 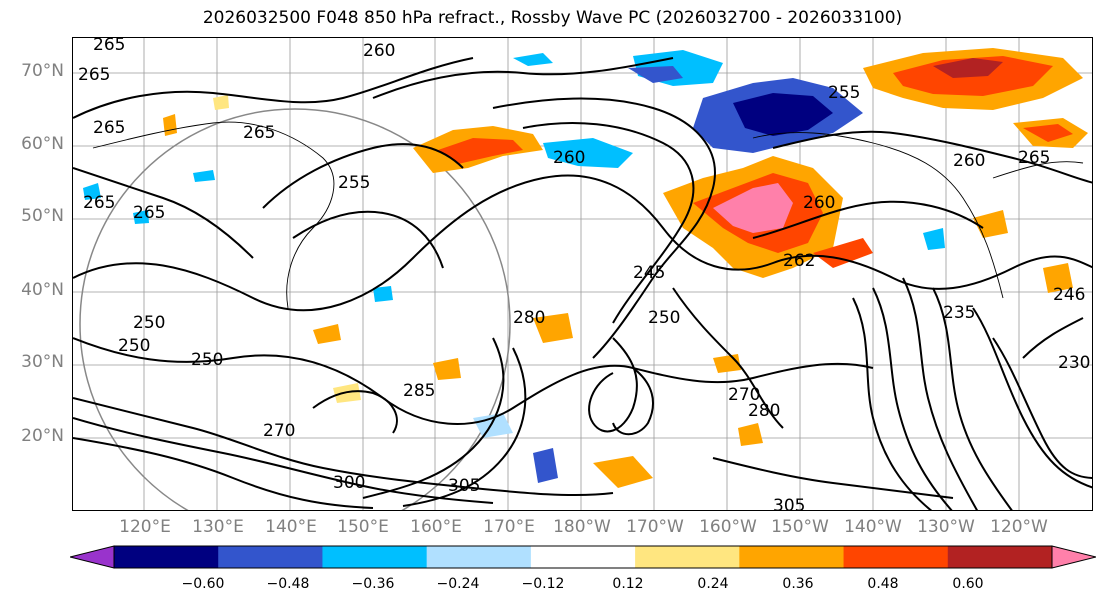 I want to click on lat-label-30n: 30°N, so click(x=42, y=362).